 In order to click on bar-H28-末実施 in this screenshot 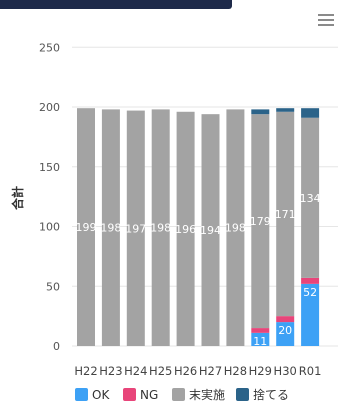, I will do `click(235, 227)`.